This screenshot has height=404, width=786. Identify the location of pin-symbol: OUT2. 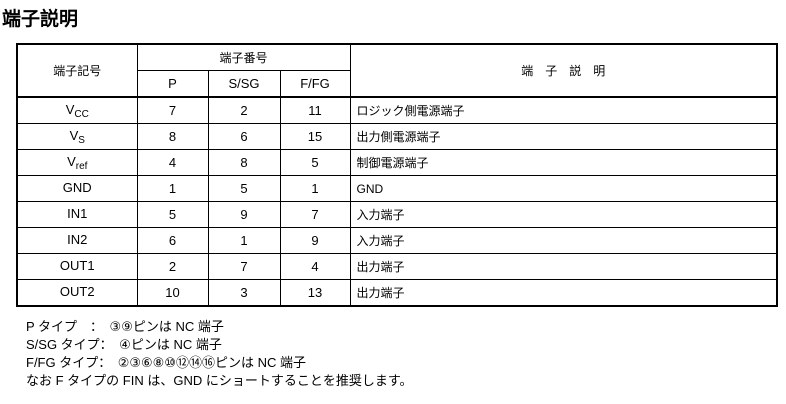
(77, 293).